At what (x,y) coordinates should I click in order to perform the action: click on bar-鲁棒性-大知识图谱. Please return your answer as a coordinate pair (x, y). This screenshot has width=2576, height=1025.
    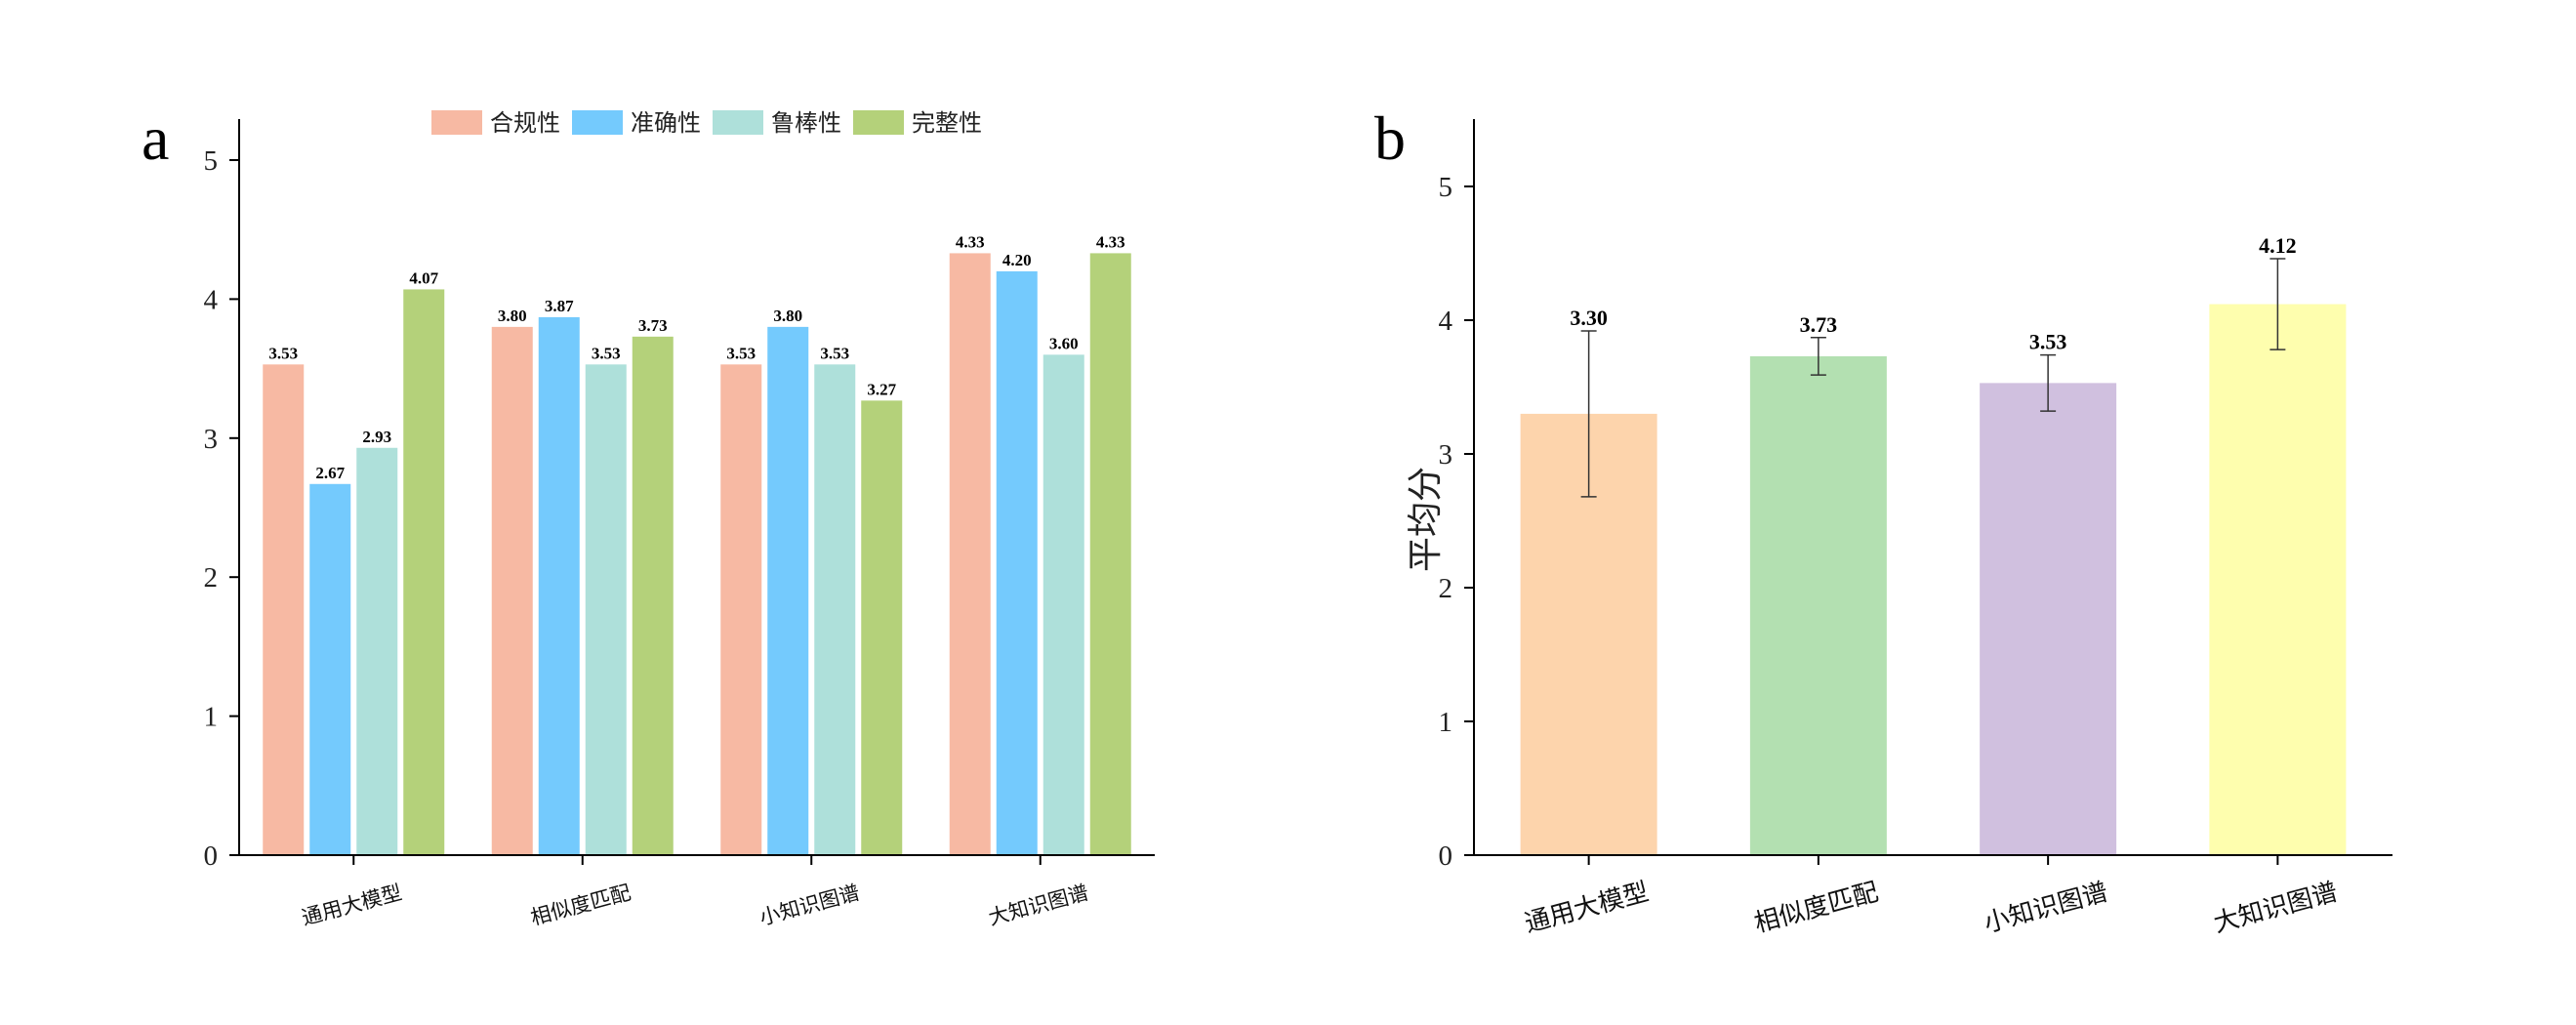
    Looking at the image, I should click on (1063, 604).